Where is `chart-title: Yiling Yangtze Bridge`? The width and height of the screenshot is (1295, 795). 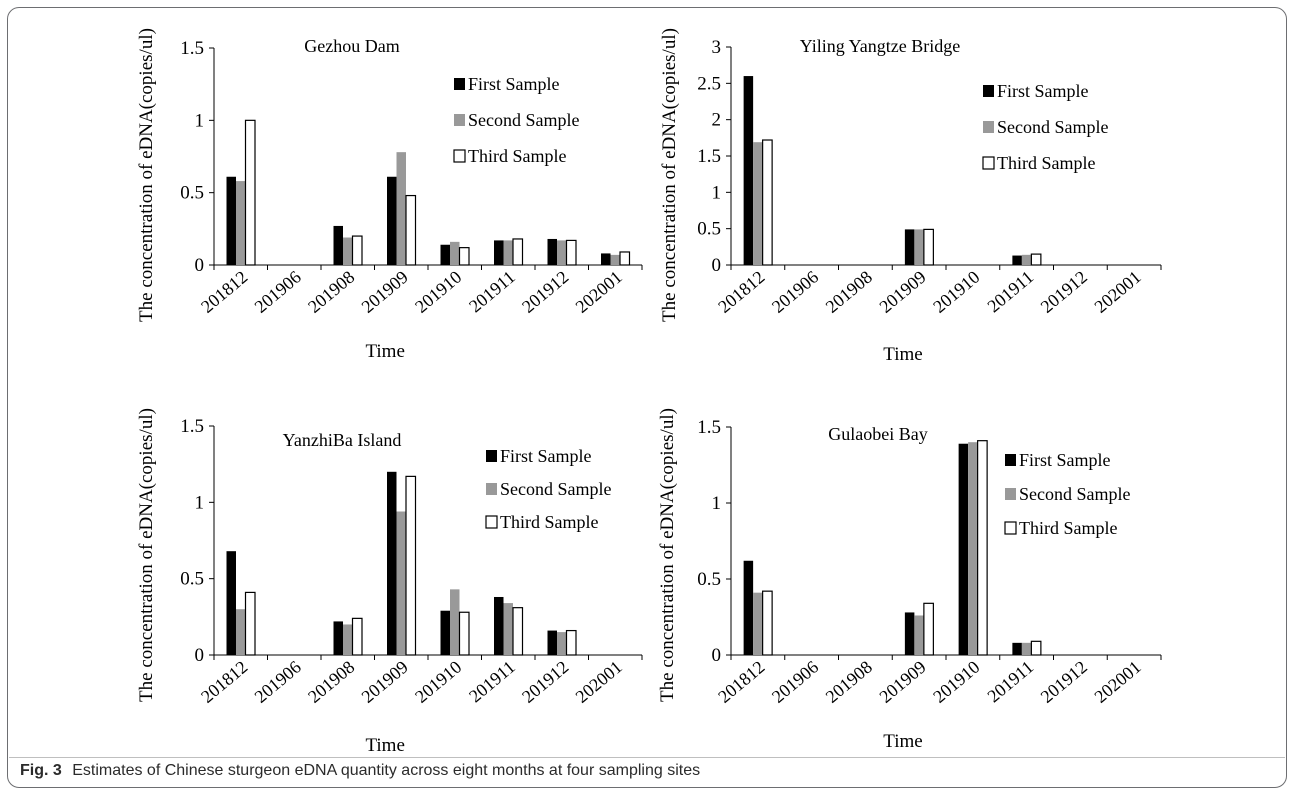 chart-title: Yiling Yangtze Bridge is located at coordinates (880, 46).